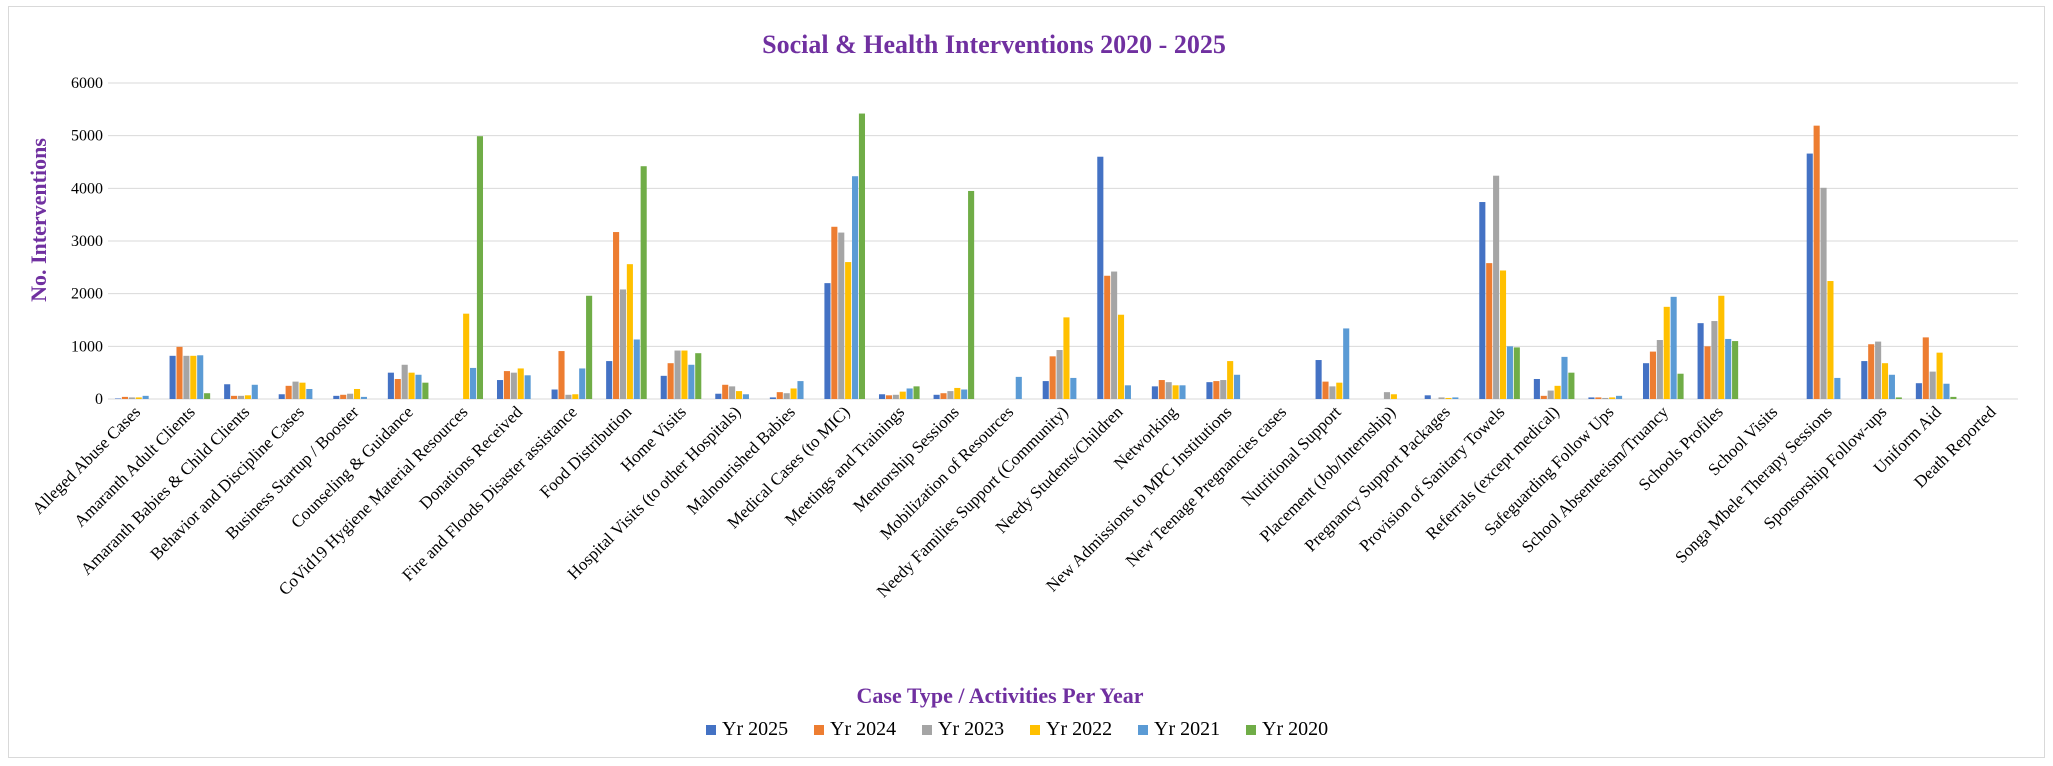  I want to click on y-tick-label: 1000, so click(87, 346).